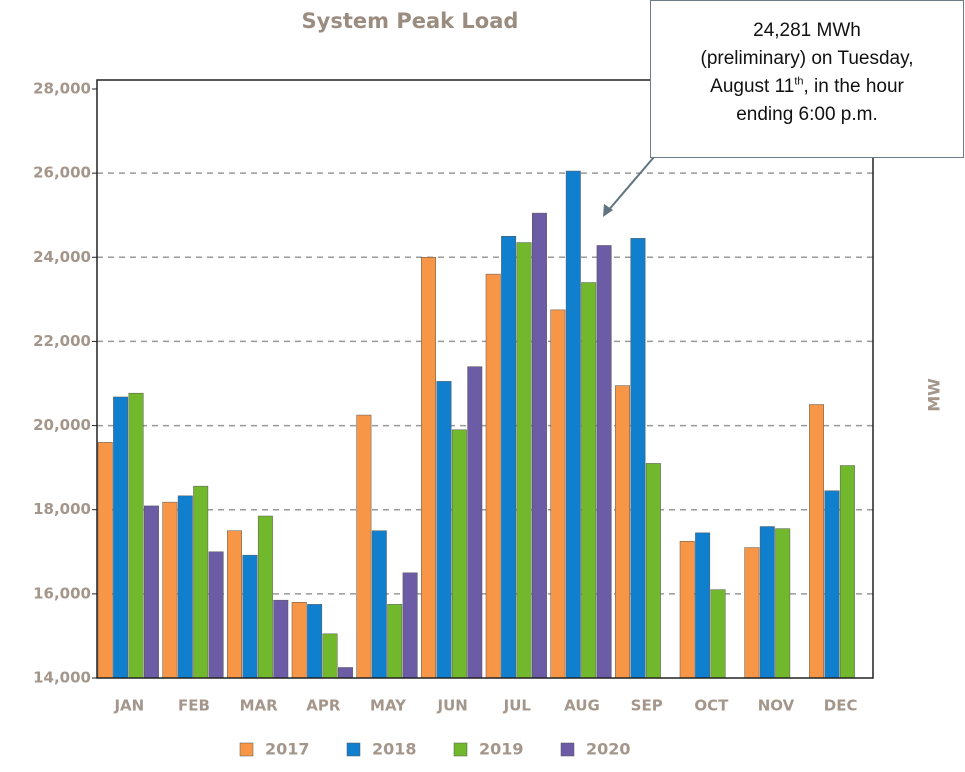 Image resolution: width=965 pixels, height=772 pixels. Describe the element at coordinates (501, 749) in the screenshot. I see `legend-label: 2019` at that location.